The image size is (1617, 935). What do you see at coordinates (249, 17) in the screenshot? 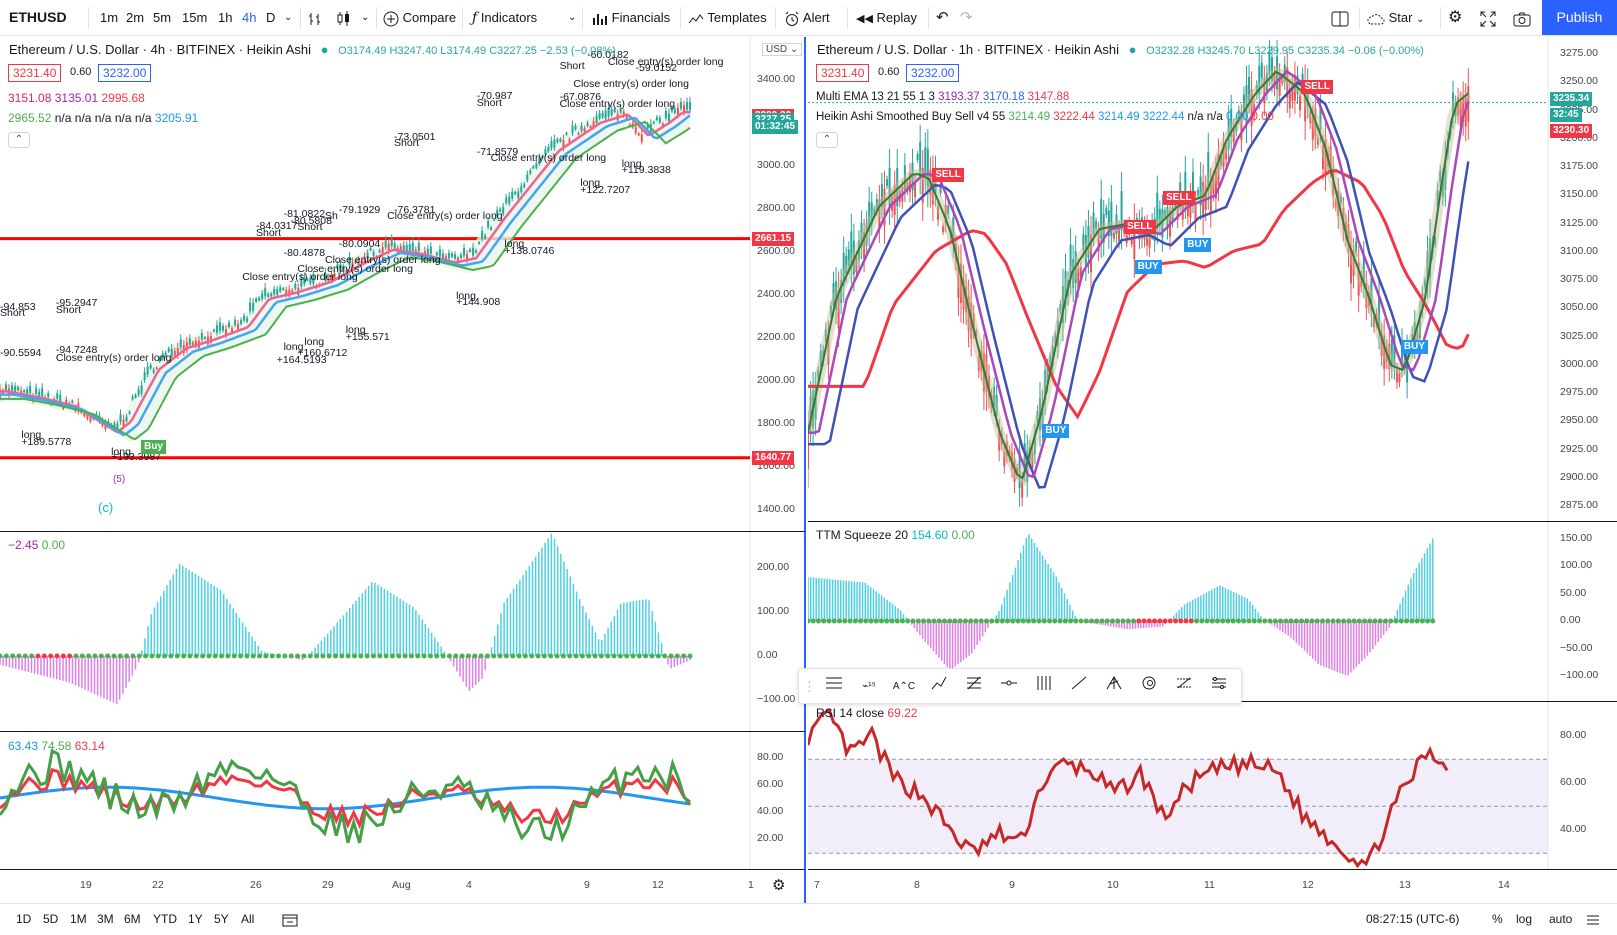
I see `interval-4h: 4h` at bounding box center [249, 17].